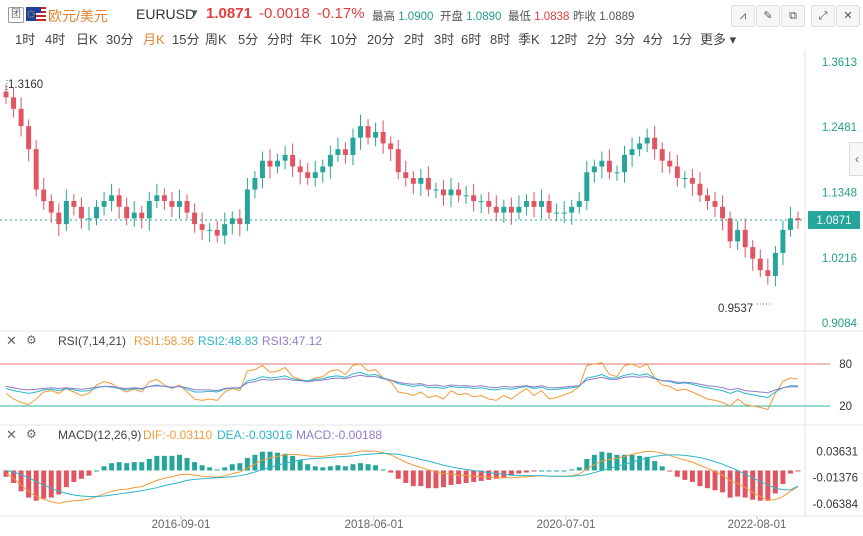 The width and height of the screenshot is (863, 536). Describe the element at coordinates (625, 39) in the screenshot. I see `tab-19: 3分` at that location.